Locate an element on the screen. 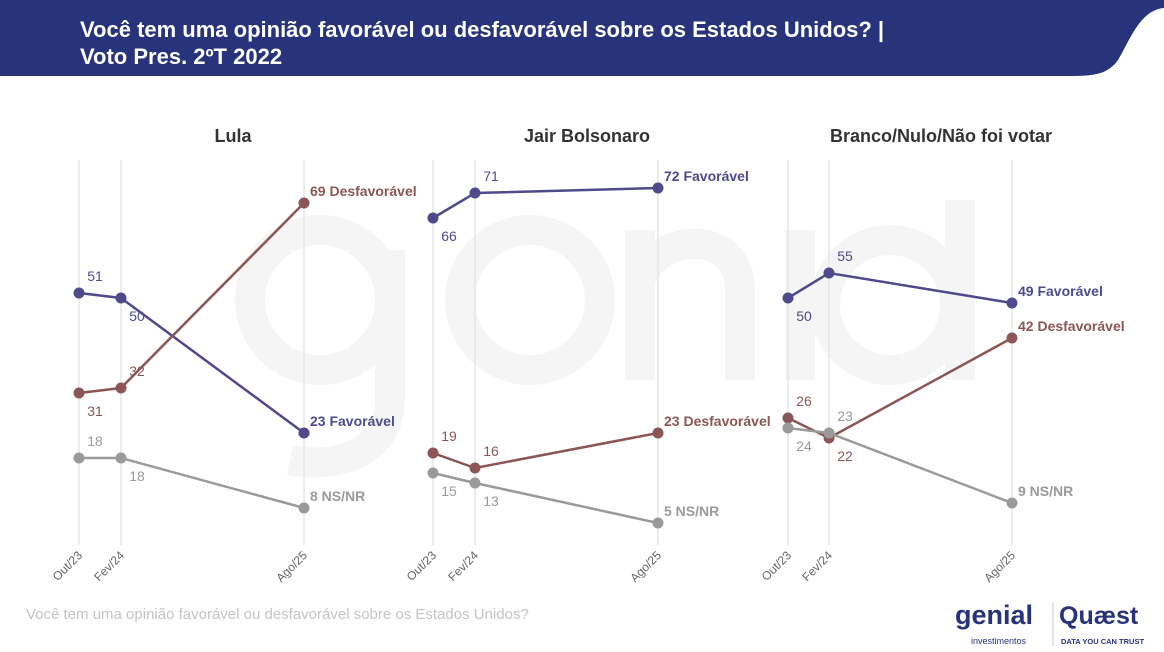 The image size is (1164, 652). data-label: 32 is located at coordinates (137, 371).